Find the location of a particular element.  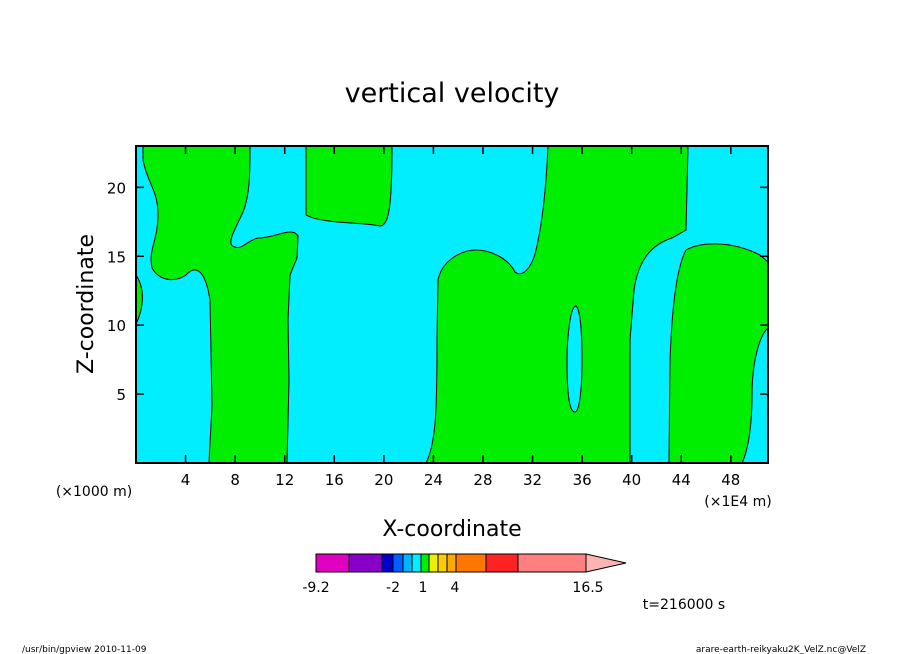

colorbar-tick-label: 4 is located at coordinates (455, 588).